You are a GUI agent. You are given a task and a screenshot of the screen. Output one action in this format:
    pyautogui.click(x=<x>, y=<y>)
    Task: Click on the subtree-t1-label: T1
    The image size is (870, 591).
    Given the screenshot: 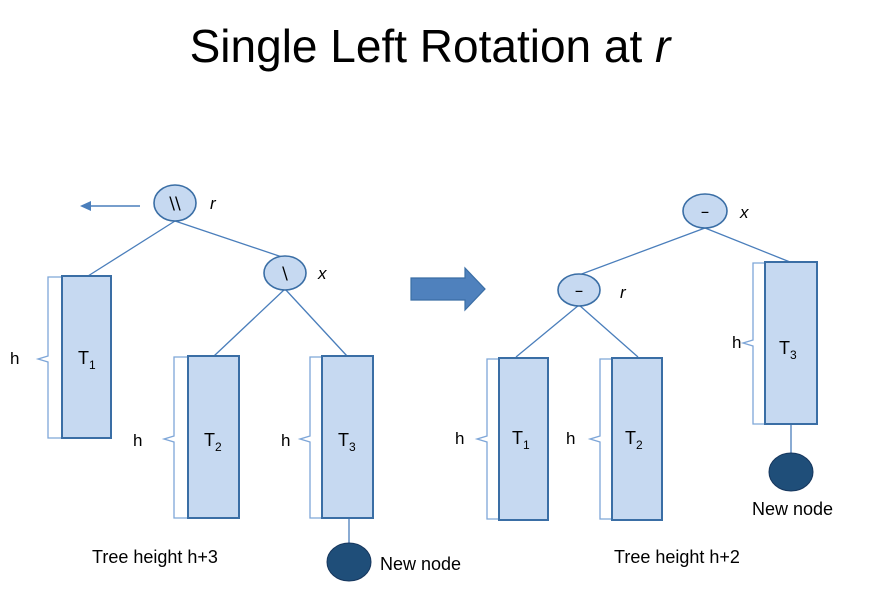 What is the action you would take?
    pyautogui.click(x=87, y=360)
    